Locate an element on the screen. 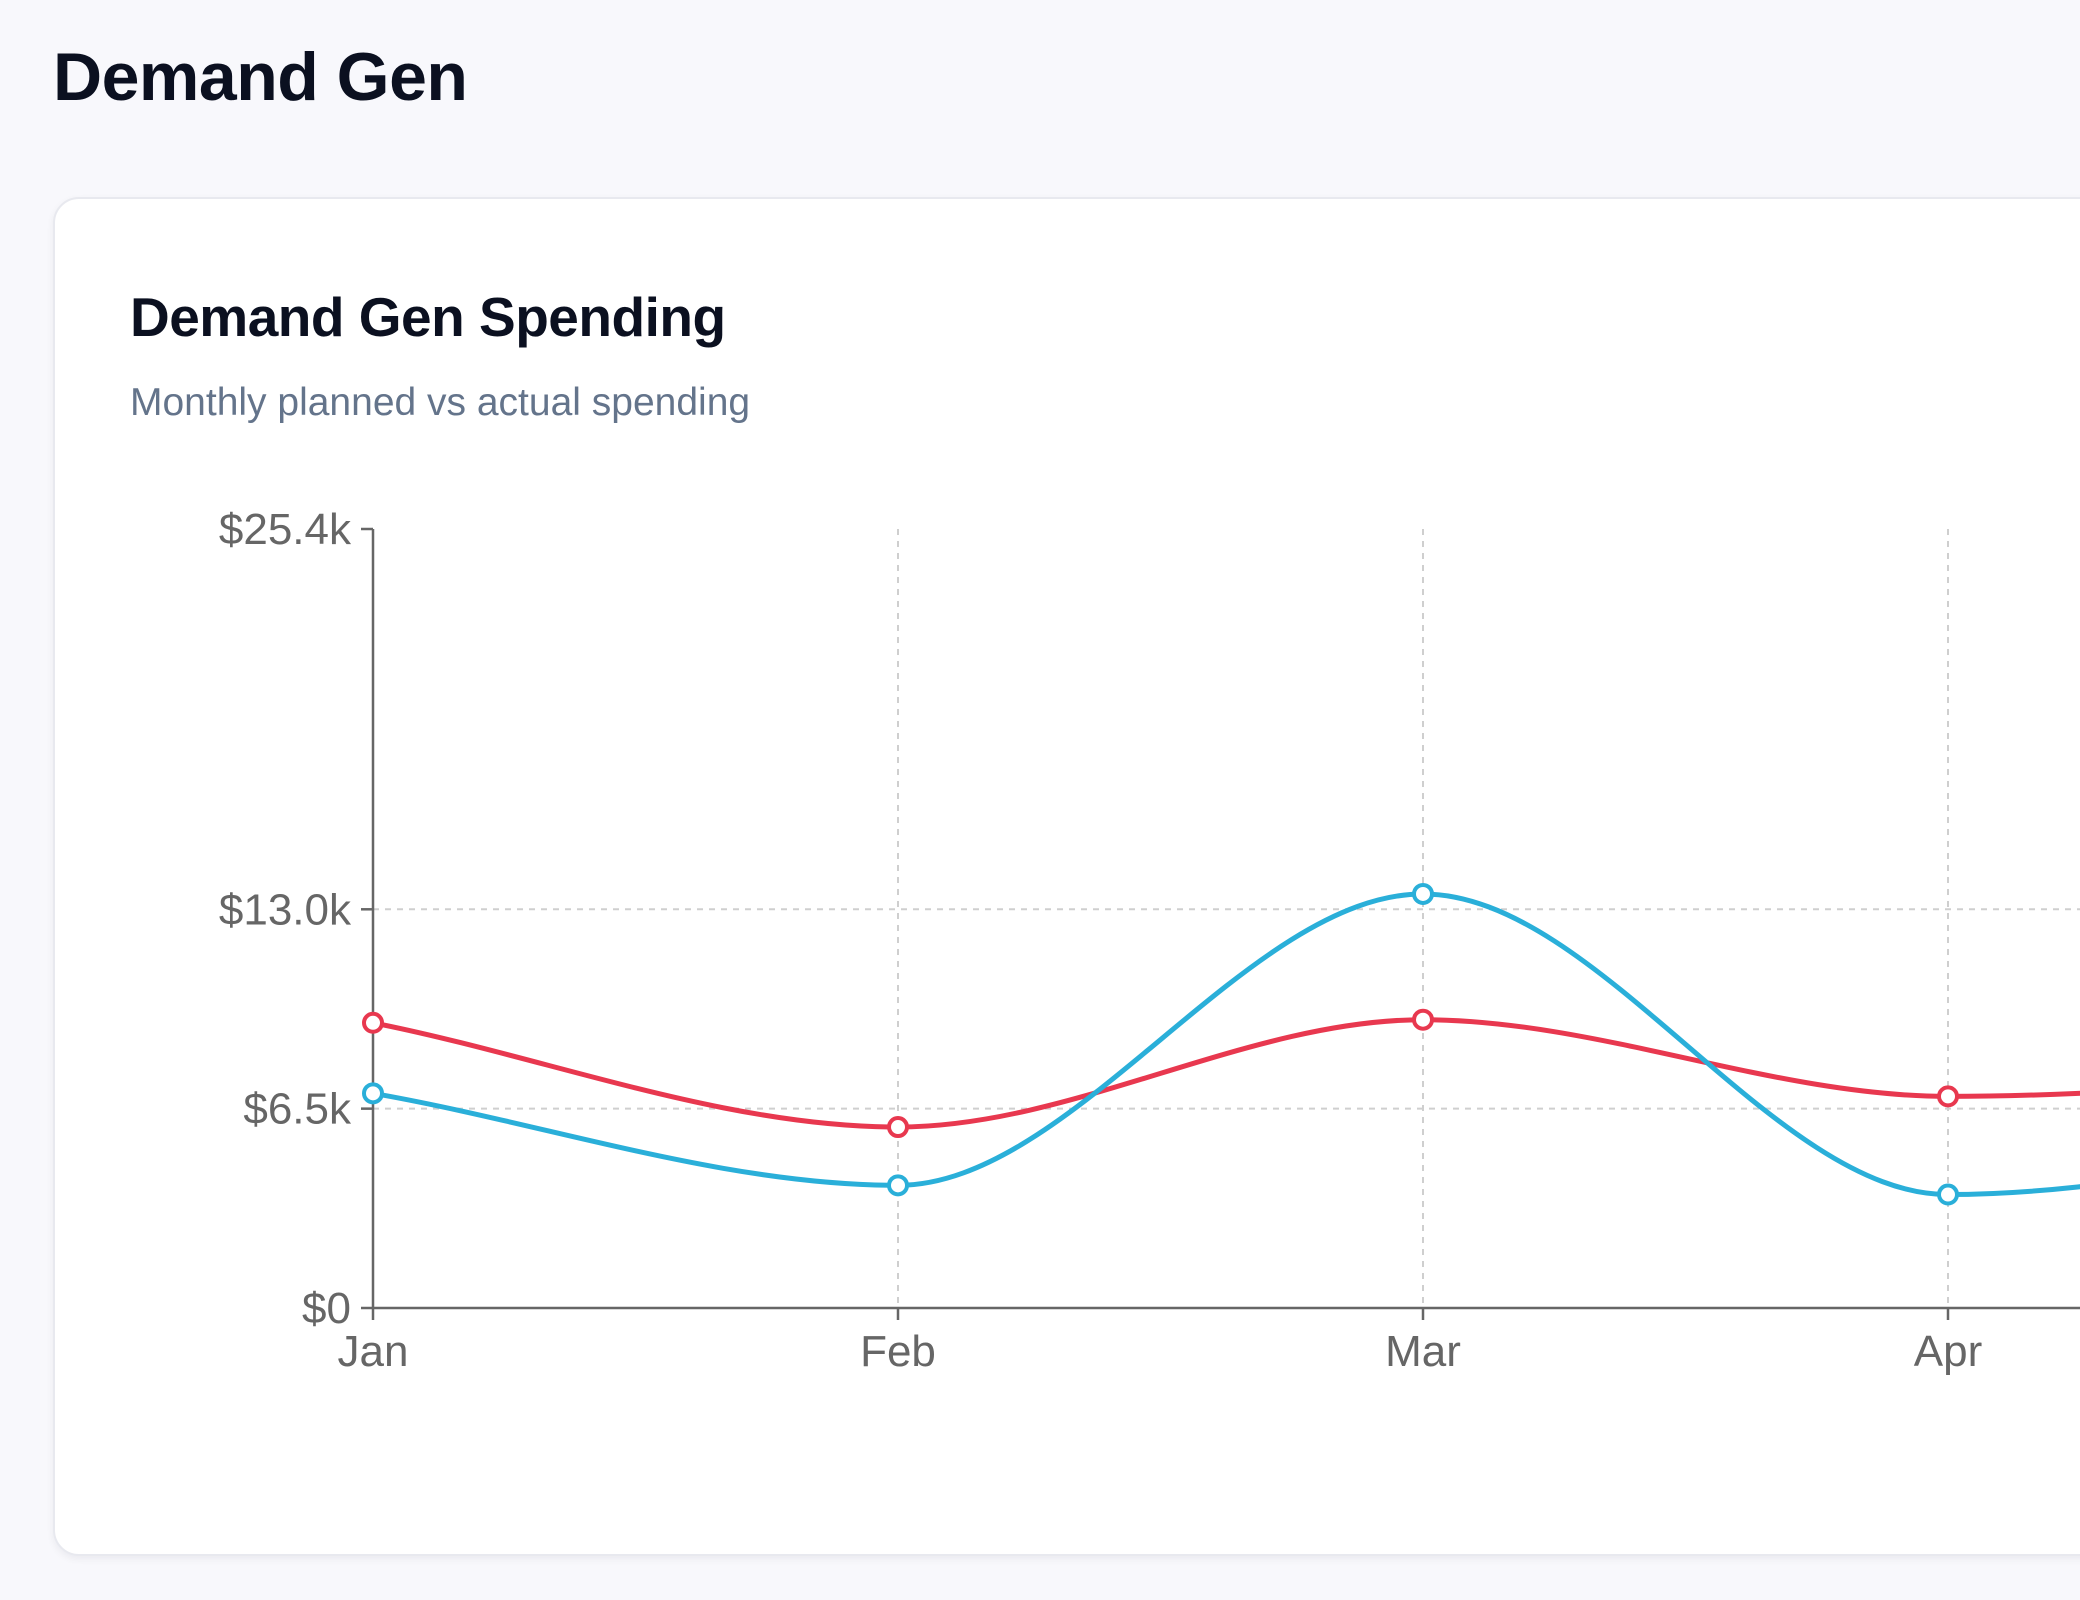  y-tick-label: $13.0k is located at coordinates (285, 909).